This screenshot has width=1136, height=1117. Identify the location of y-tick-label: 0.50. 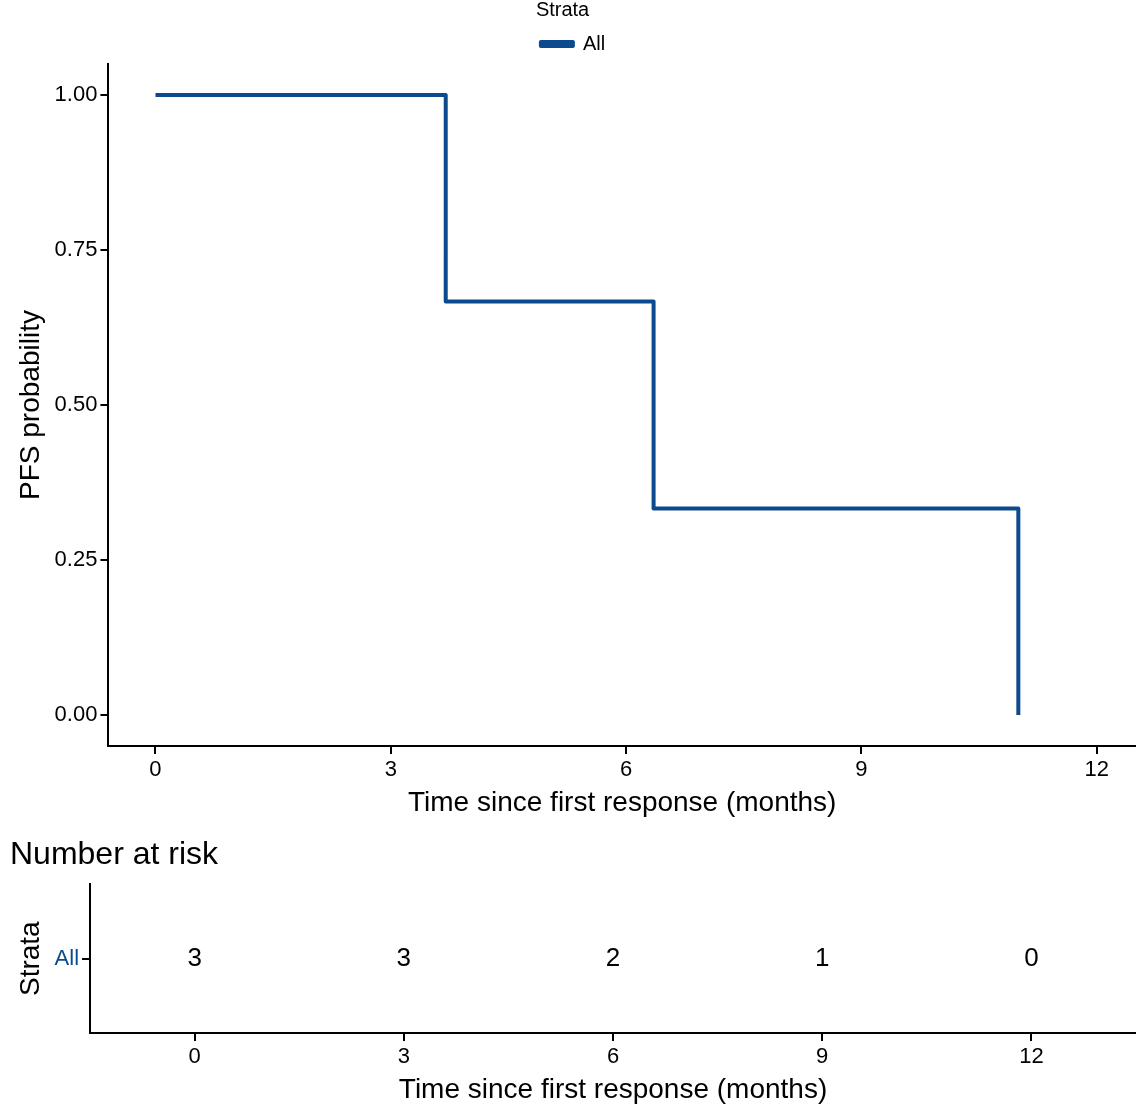
(76, 404).